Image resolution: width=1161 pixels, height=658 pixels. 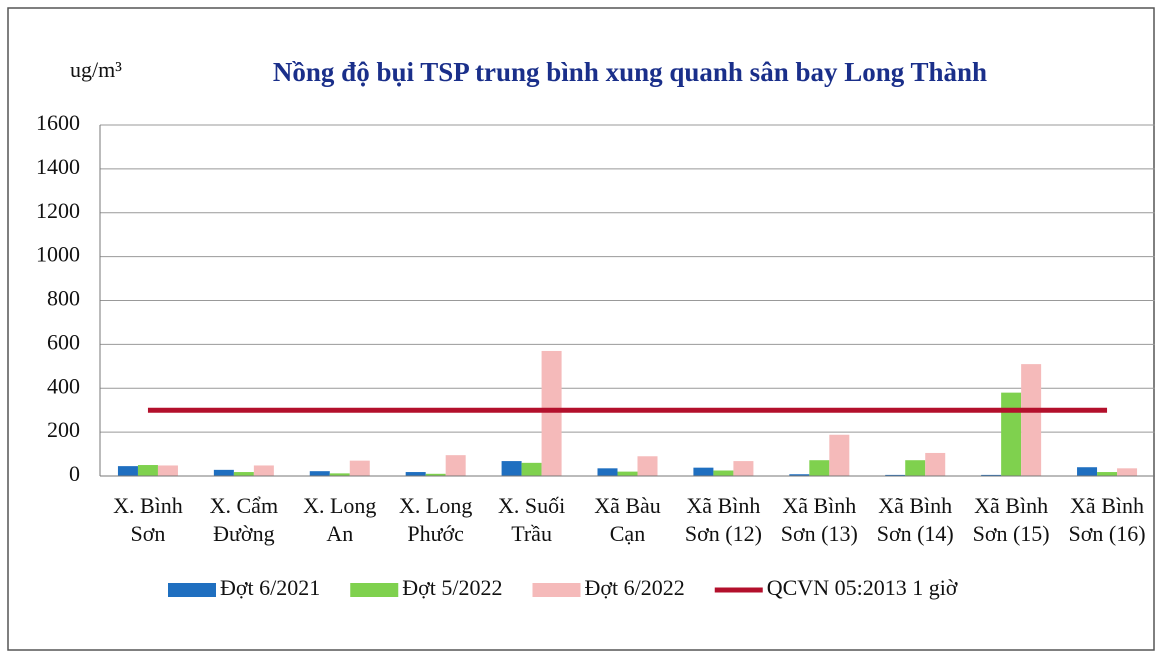 I want to click on y-tick-label: 0, so click(x=74, y=473).